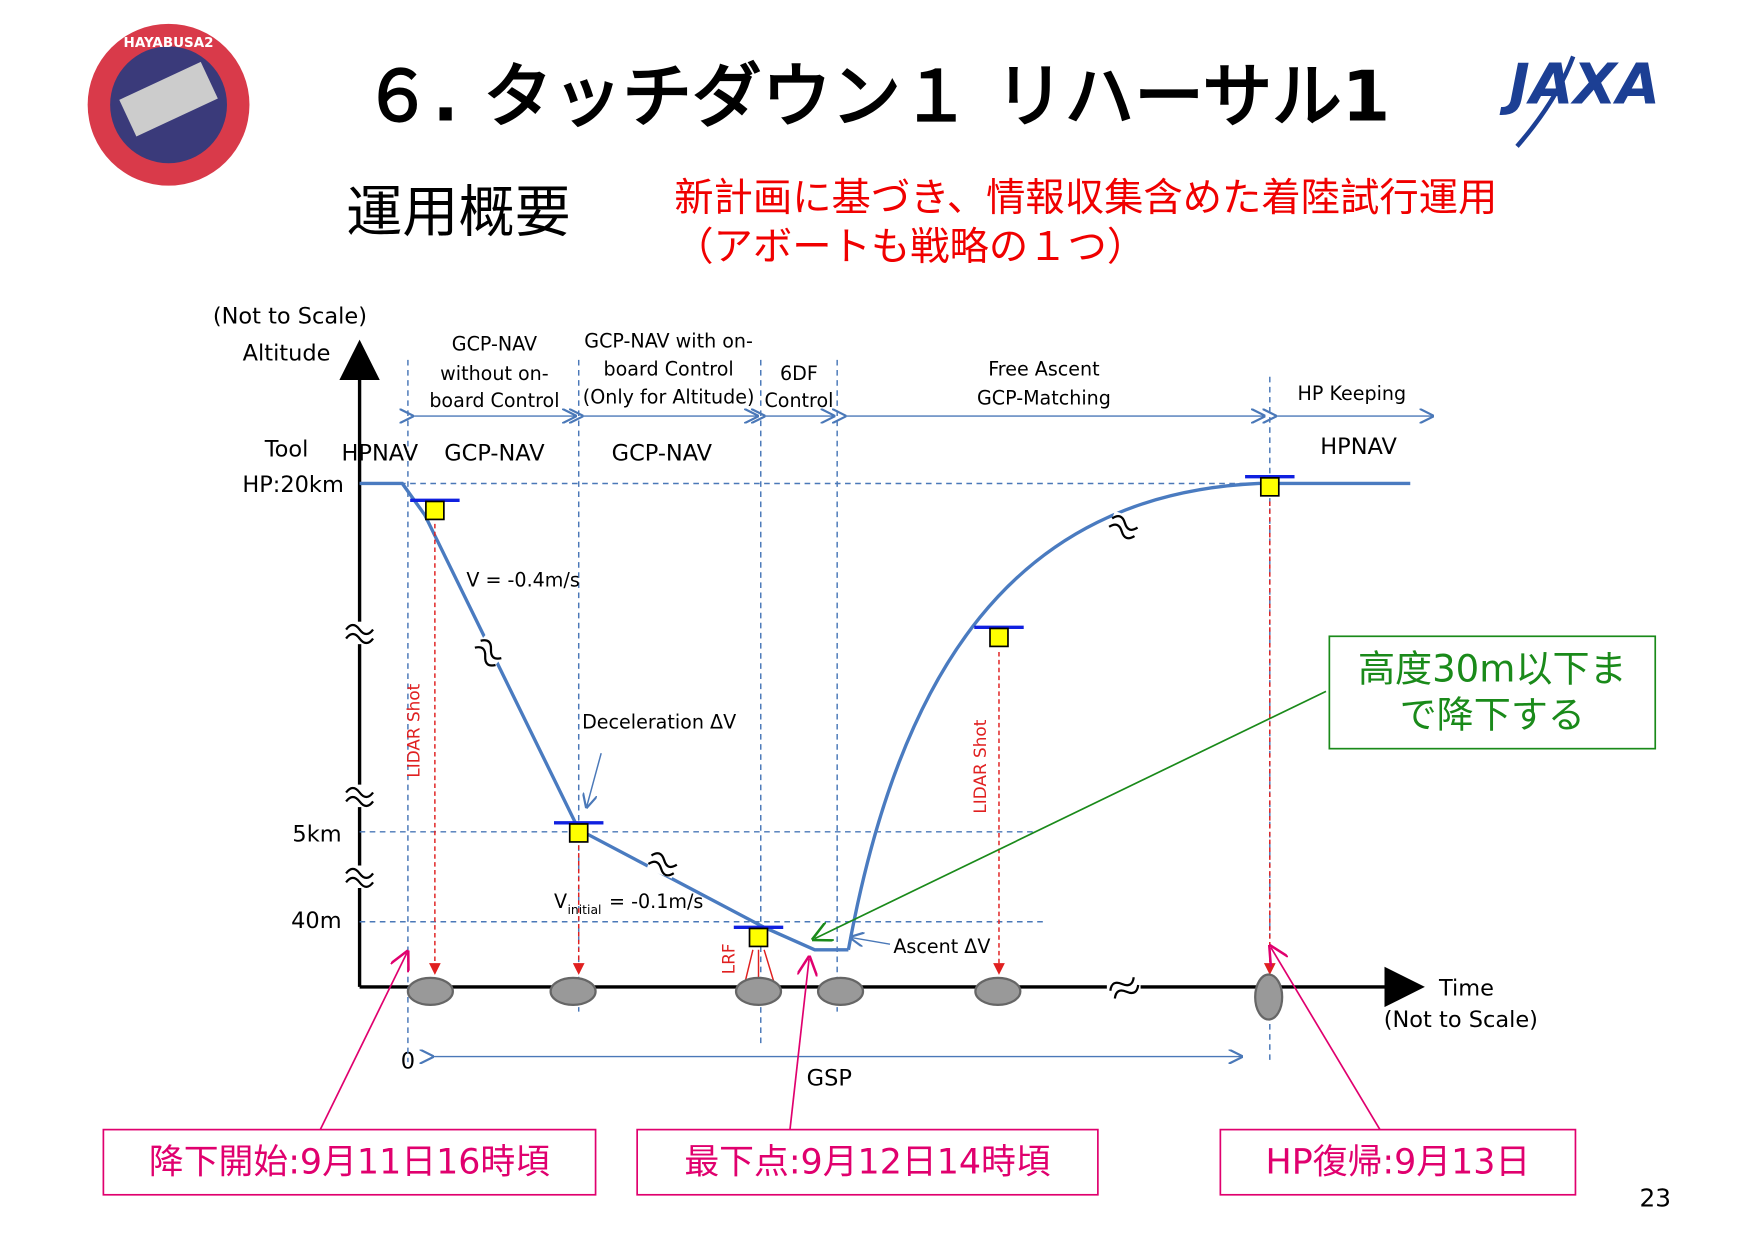 The height and width of the screenshot is (1240, 1753). Describe the element at coordinates (659, 721) in the screenshot. I see `annotation: Deceleration ΔV` at that location.